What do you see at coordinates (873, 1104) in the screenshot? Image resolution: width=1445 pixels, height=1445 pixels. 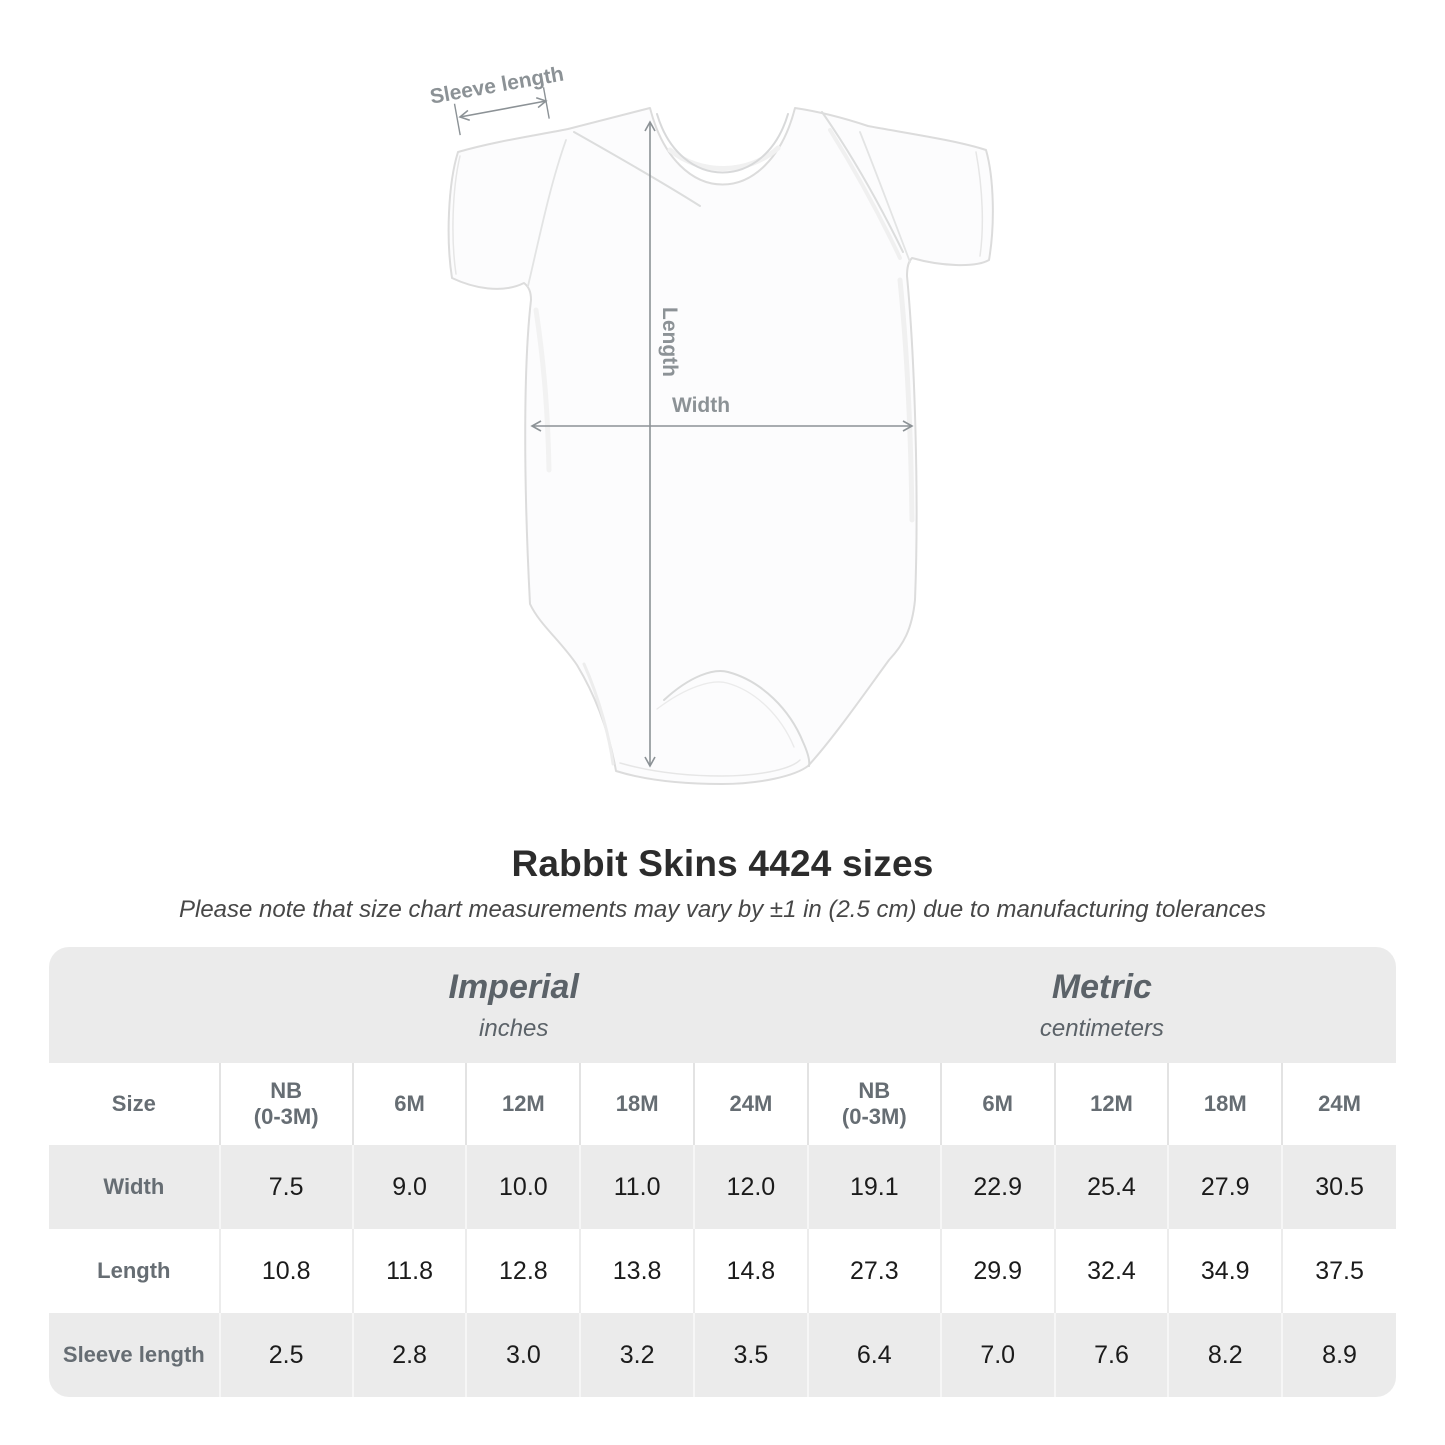 I see `col-header-nb-metric: NB (0-3M)` at bounding box center [873, 1104].